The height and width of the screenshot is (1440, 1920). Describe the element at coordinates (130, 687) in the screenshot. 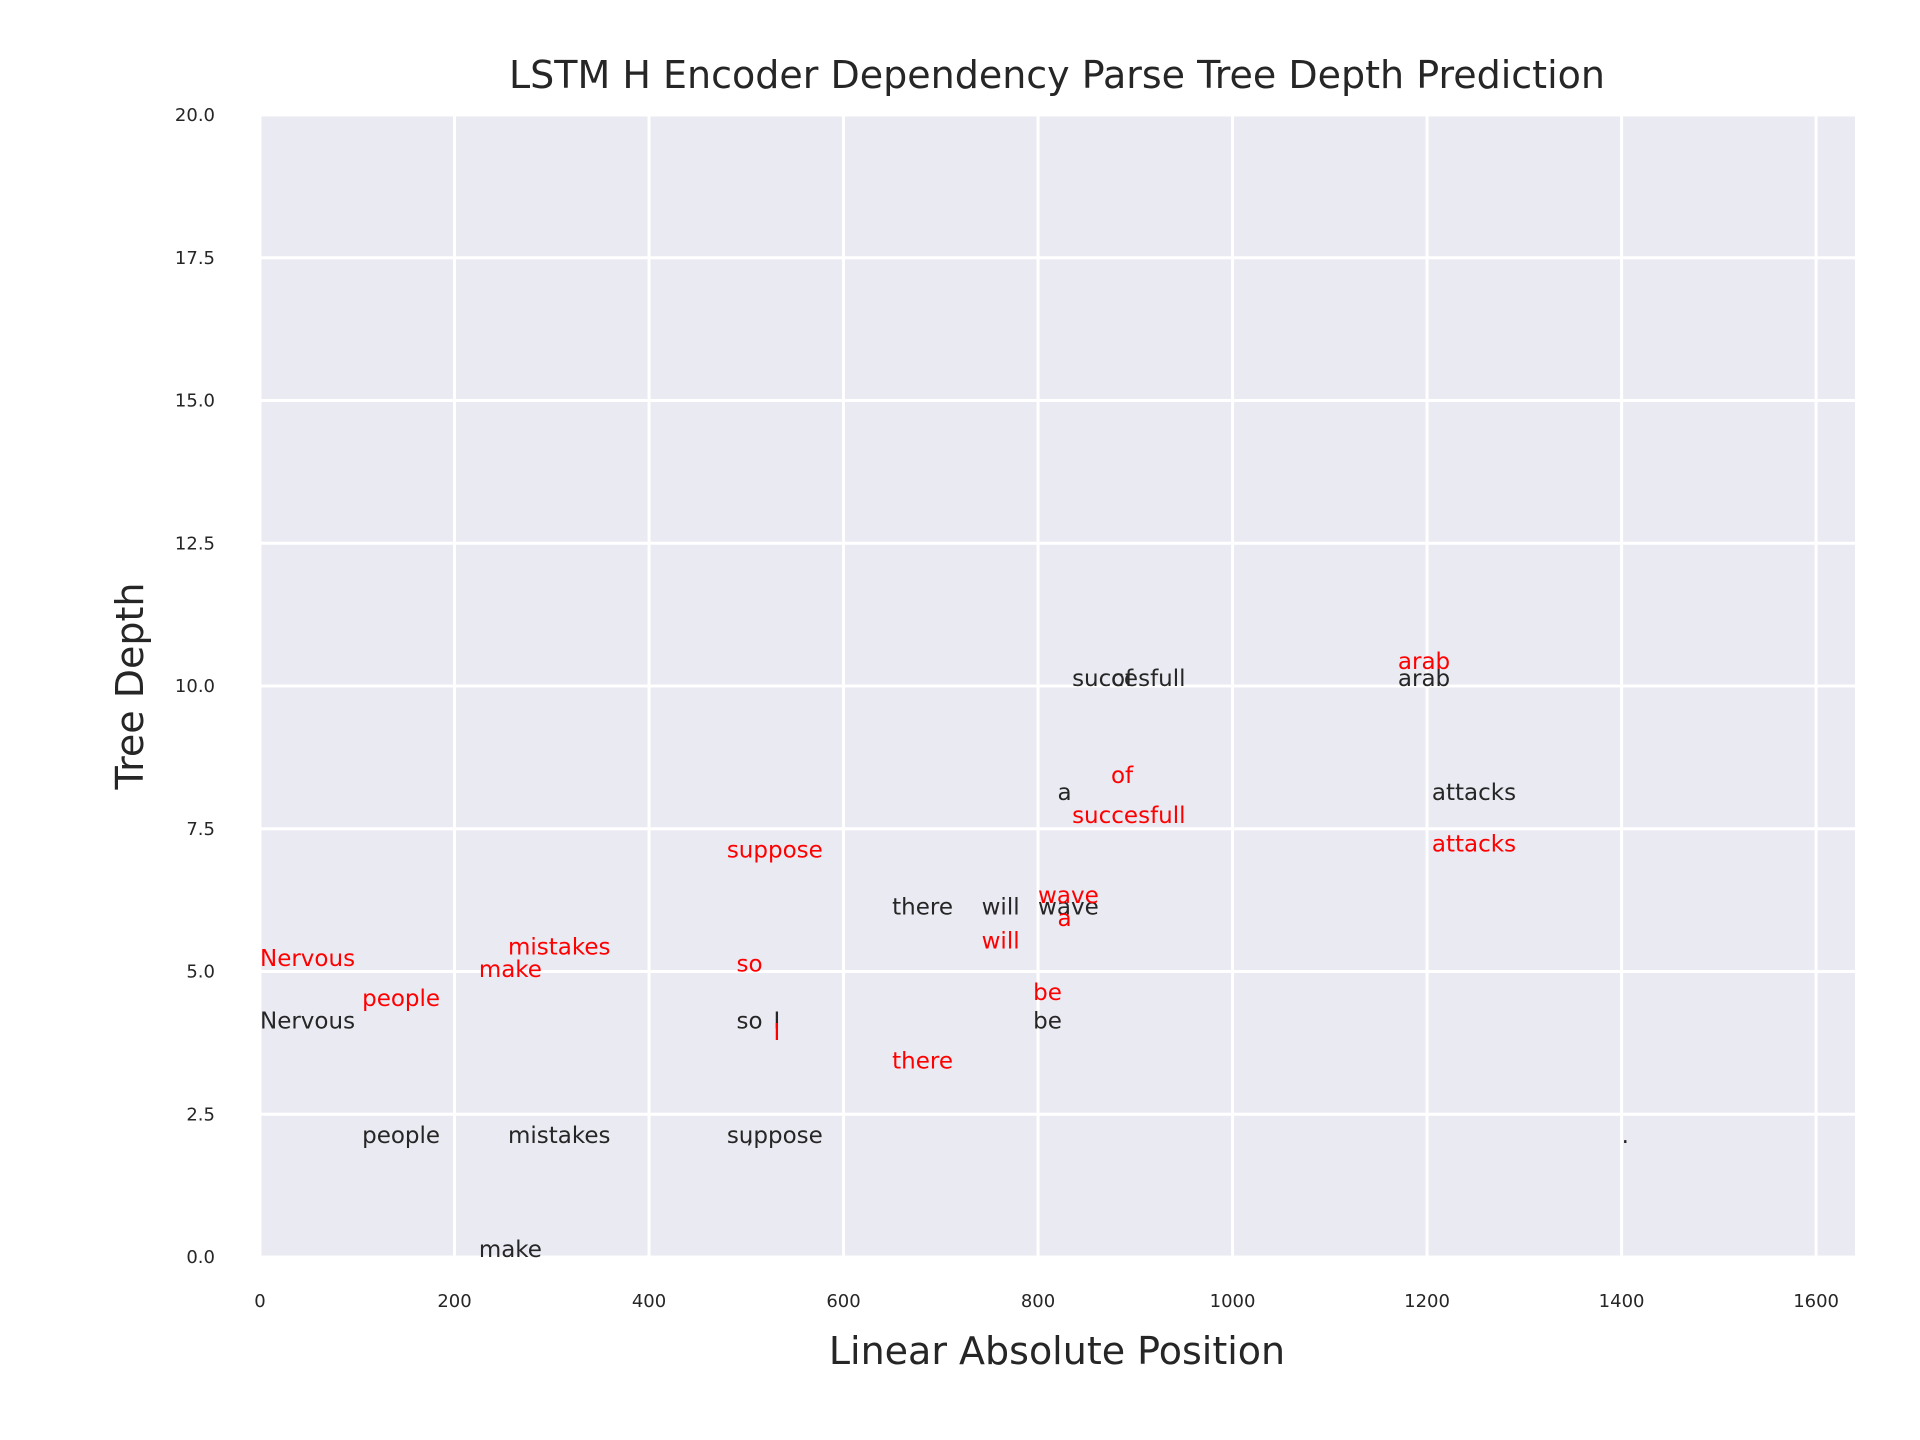

I see `y-axis-label: Tree Depth` at that location.